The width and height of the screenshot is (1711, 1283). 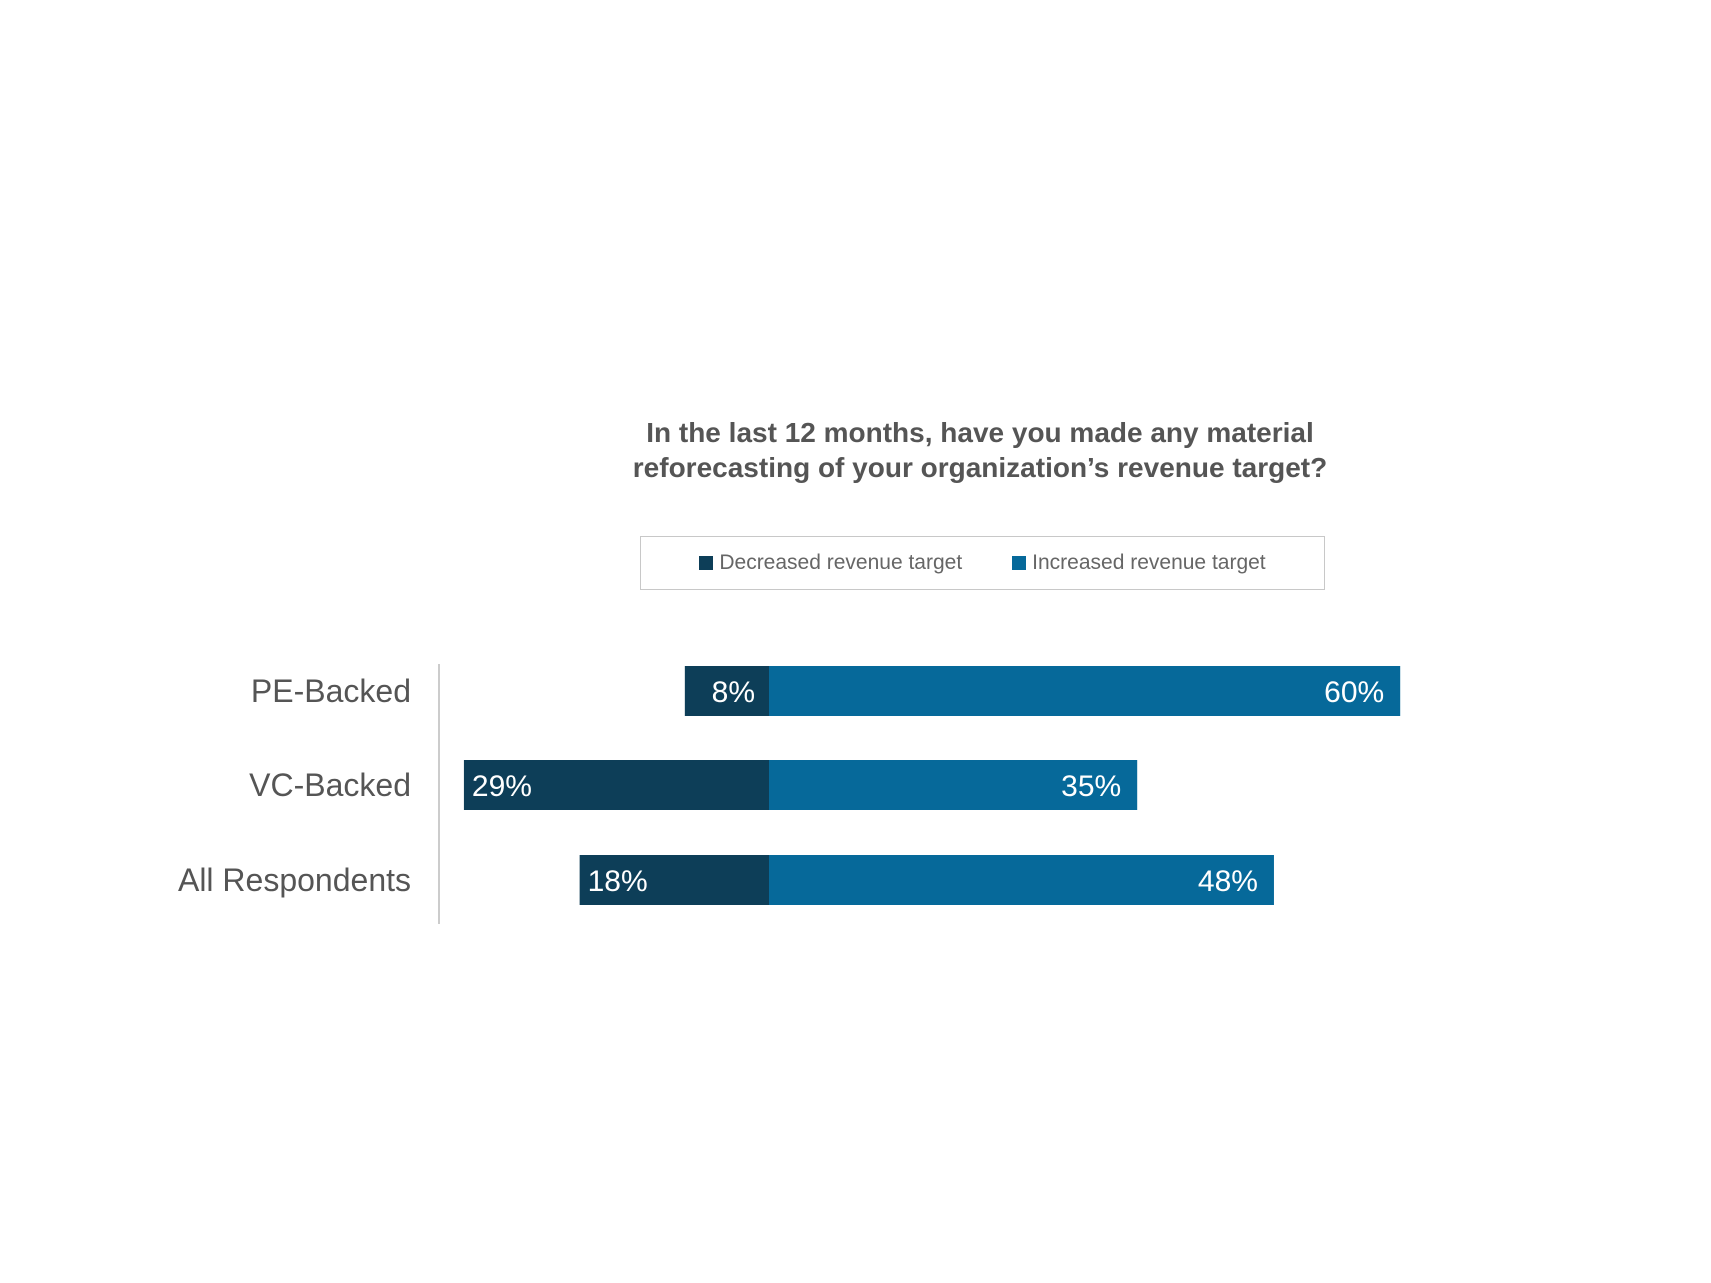 What do you see at coordinates (1354, 692) in the screenshot?
I see `data-label-increased: 60%` at bounding box center [1354, 692].